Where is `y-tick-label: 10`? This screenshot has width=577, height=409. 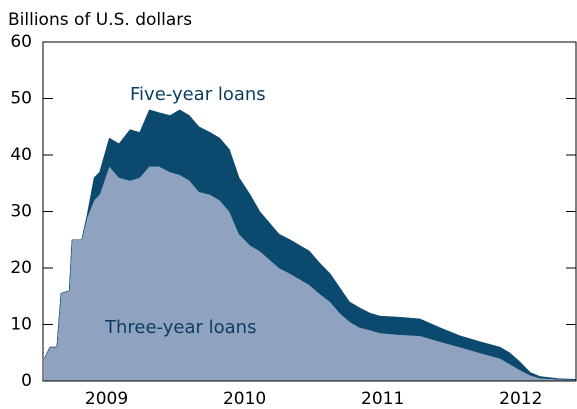
y-tick-label: 10 is located at coordinates (21, 325).